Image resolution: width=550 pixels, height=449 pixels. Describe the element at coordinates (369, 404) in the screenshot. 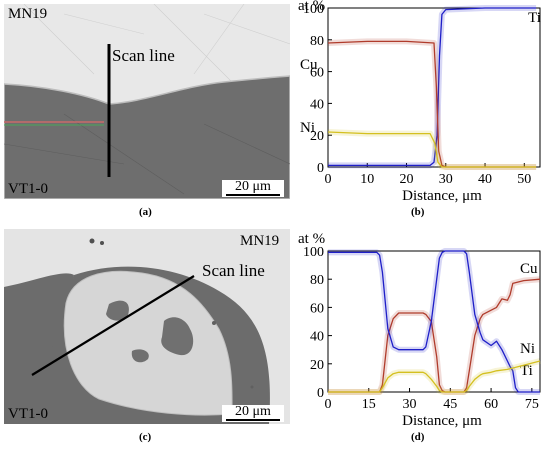

I see `x-tick-label: 15` at that location.